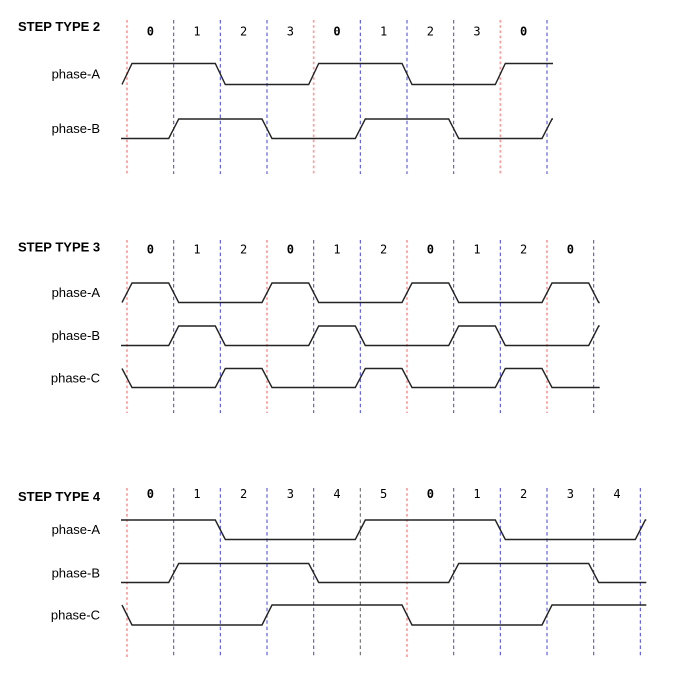 The image size is (674, 675). I want to click on step-type-2-plot: 0 1 2 3 0 1 2 3 0, so click(337, 97).